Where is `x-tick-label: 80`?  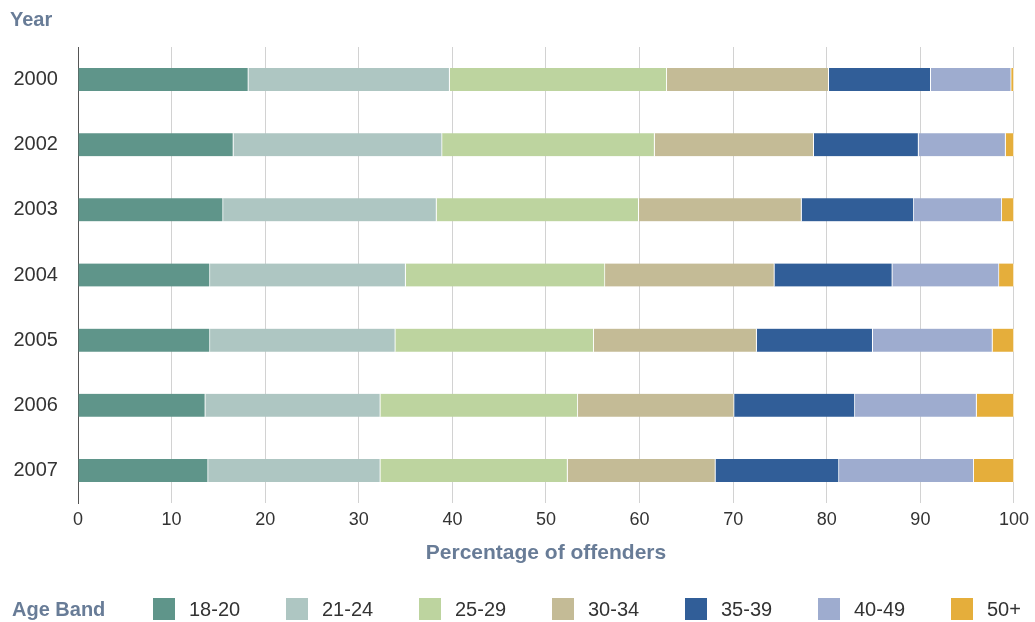 x-tick-label: 80 is located at coordinates (826, 518).